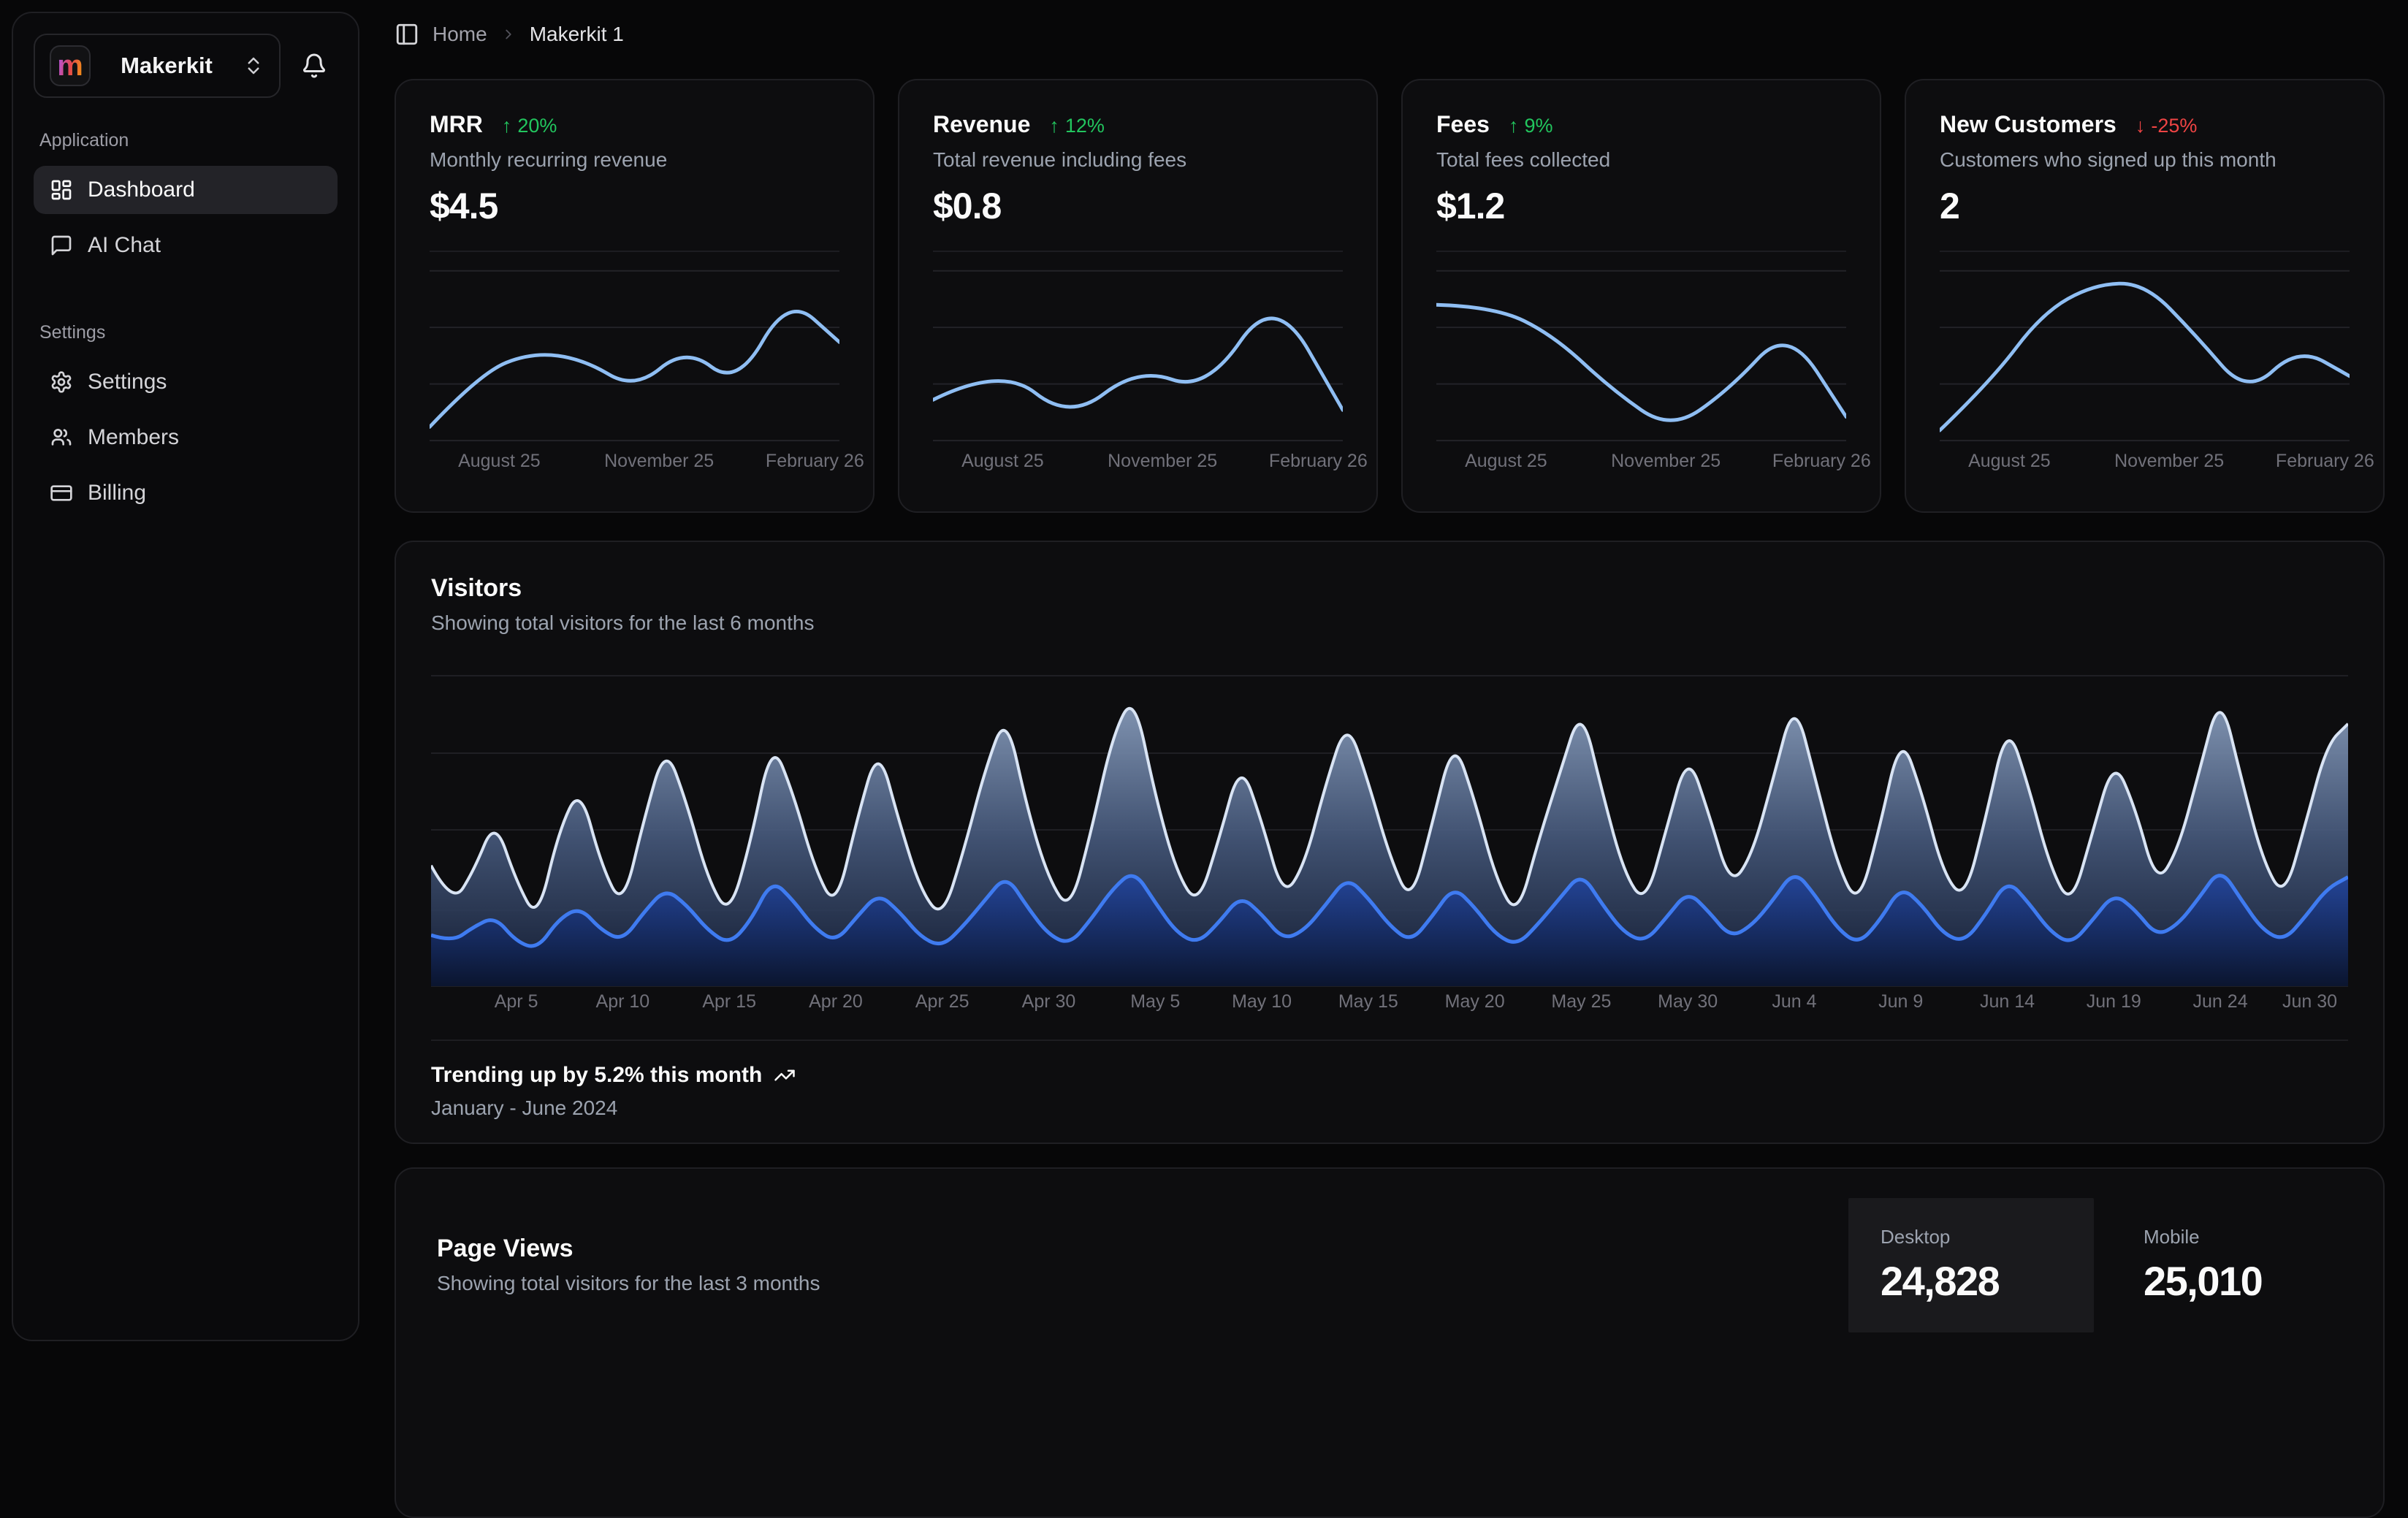 This screenshot has width=2408, height=1518. Describe the element at coordinates (457, 124) in the screenshot. I see `stat-title: MRR` at that location.